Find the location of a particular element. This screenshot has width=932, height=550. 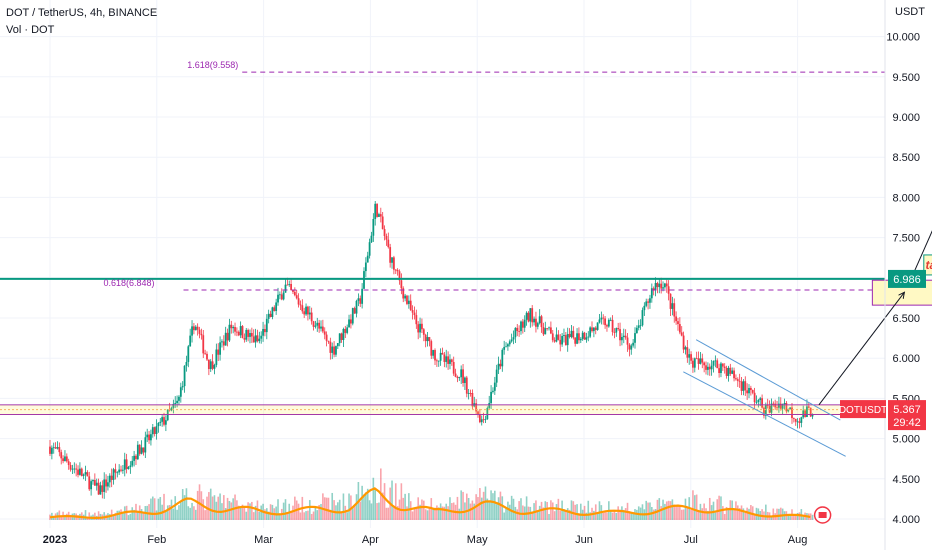

volume-indicator-label: Vol · DOT is located at coordinates (30, 30).